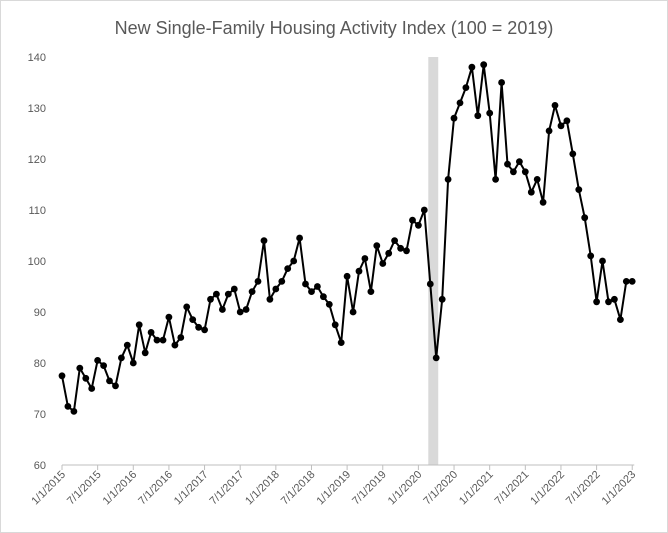 The image size is (668, 533). What do you see at coordinates (298, 488) in the screenshot?
I see `x-tick-label: 7/1/2018` at bounding box center [298, 488].